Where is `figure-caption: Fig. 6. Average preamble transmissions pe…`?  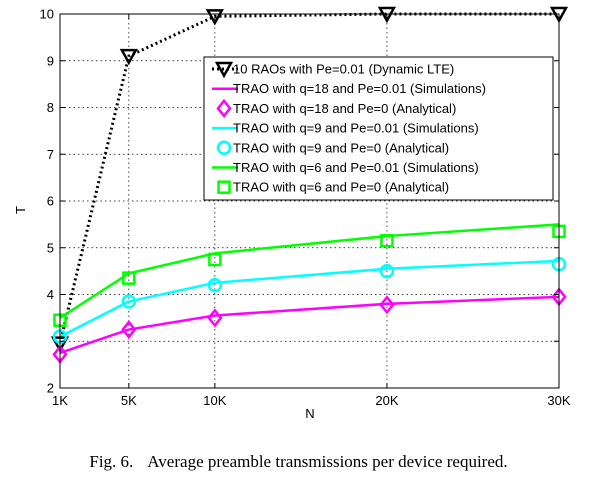
figure-caption: Fig. 6. Average preamble transmissions pe… is located at coordinates (298, 462).